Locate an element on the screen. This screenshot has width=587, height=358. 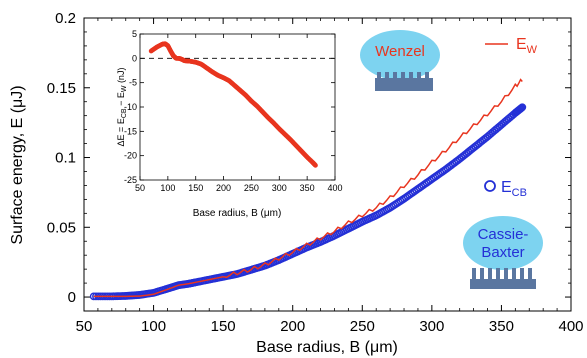
cassie-baxter-schematic: Cassie- Baxter is located at coordinates (503, 252).